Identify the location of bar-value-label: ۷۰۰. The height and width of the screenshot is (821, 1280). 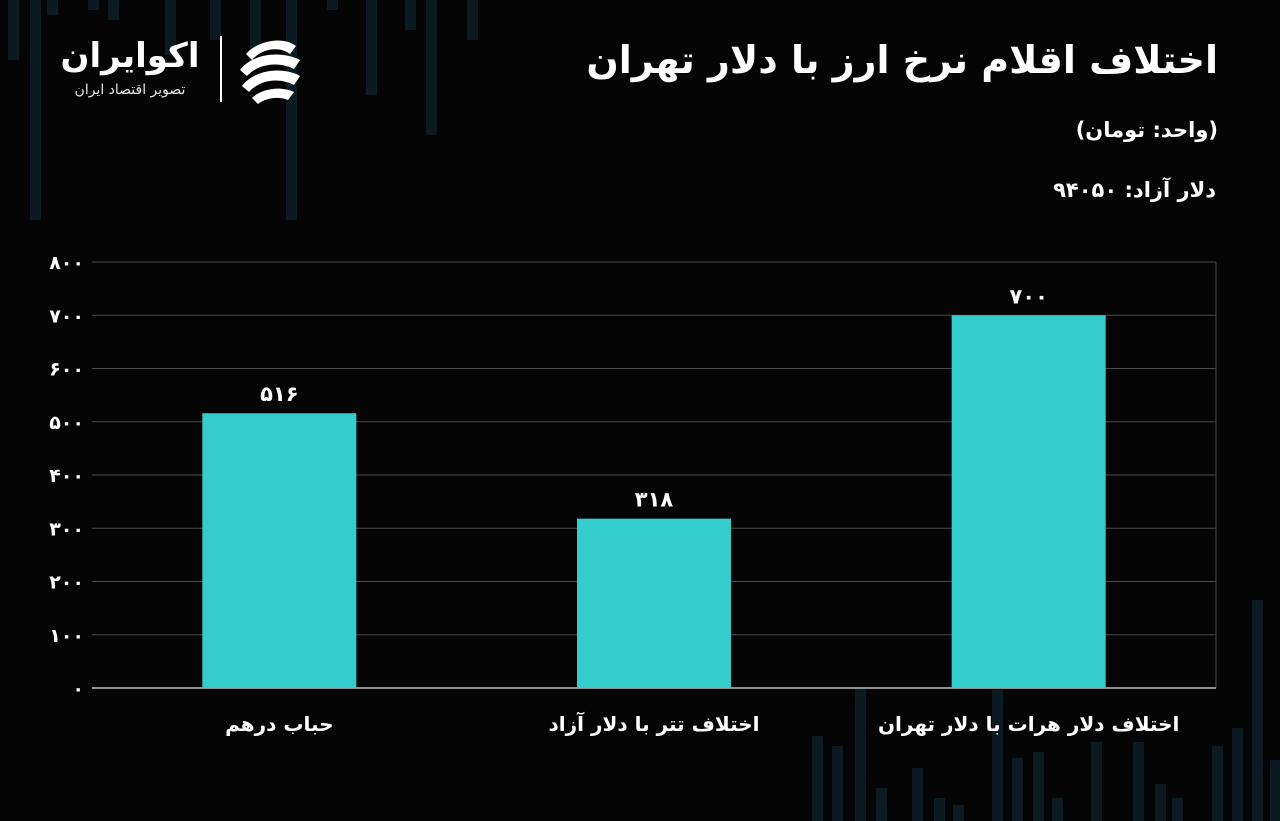
(1028, 296).